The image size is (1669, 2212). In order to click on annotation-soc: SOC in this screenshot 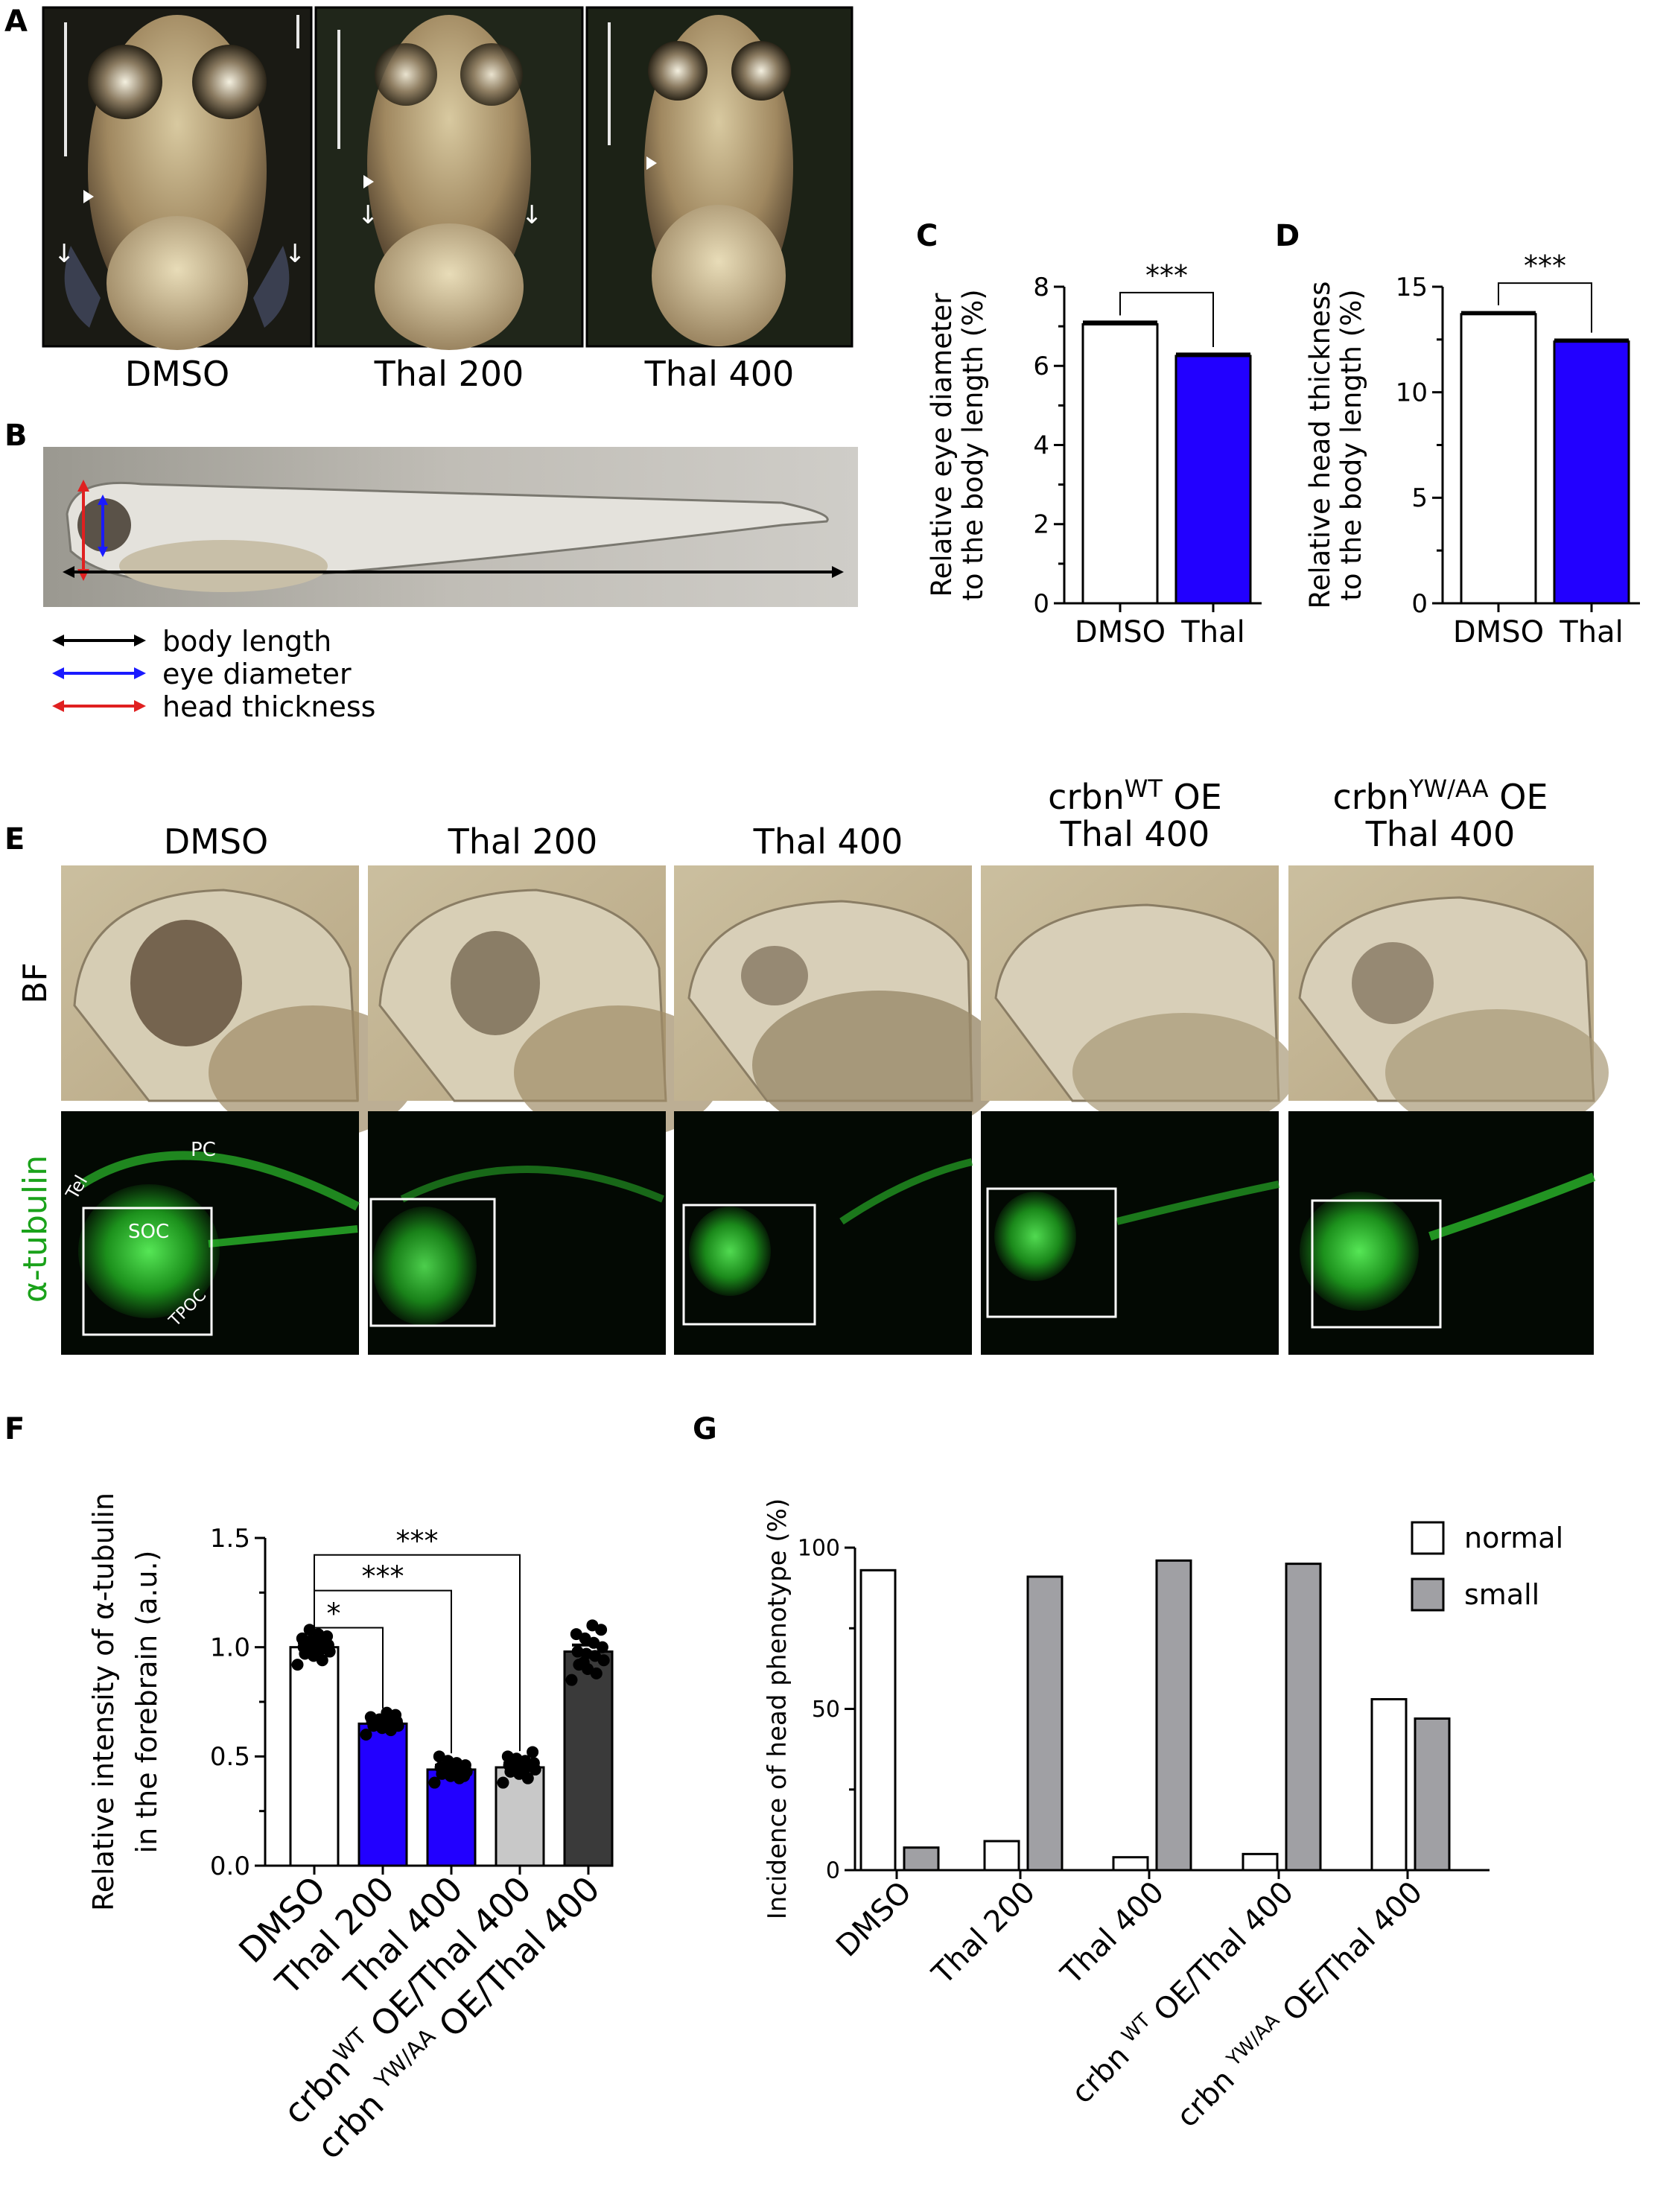, I will do `click(148, 1232)`.